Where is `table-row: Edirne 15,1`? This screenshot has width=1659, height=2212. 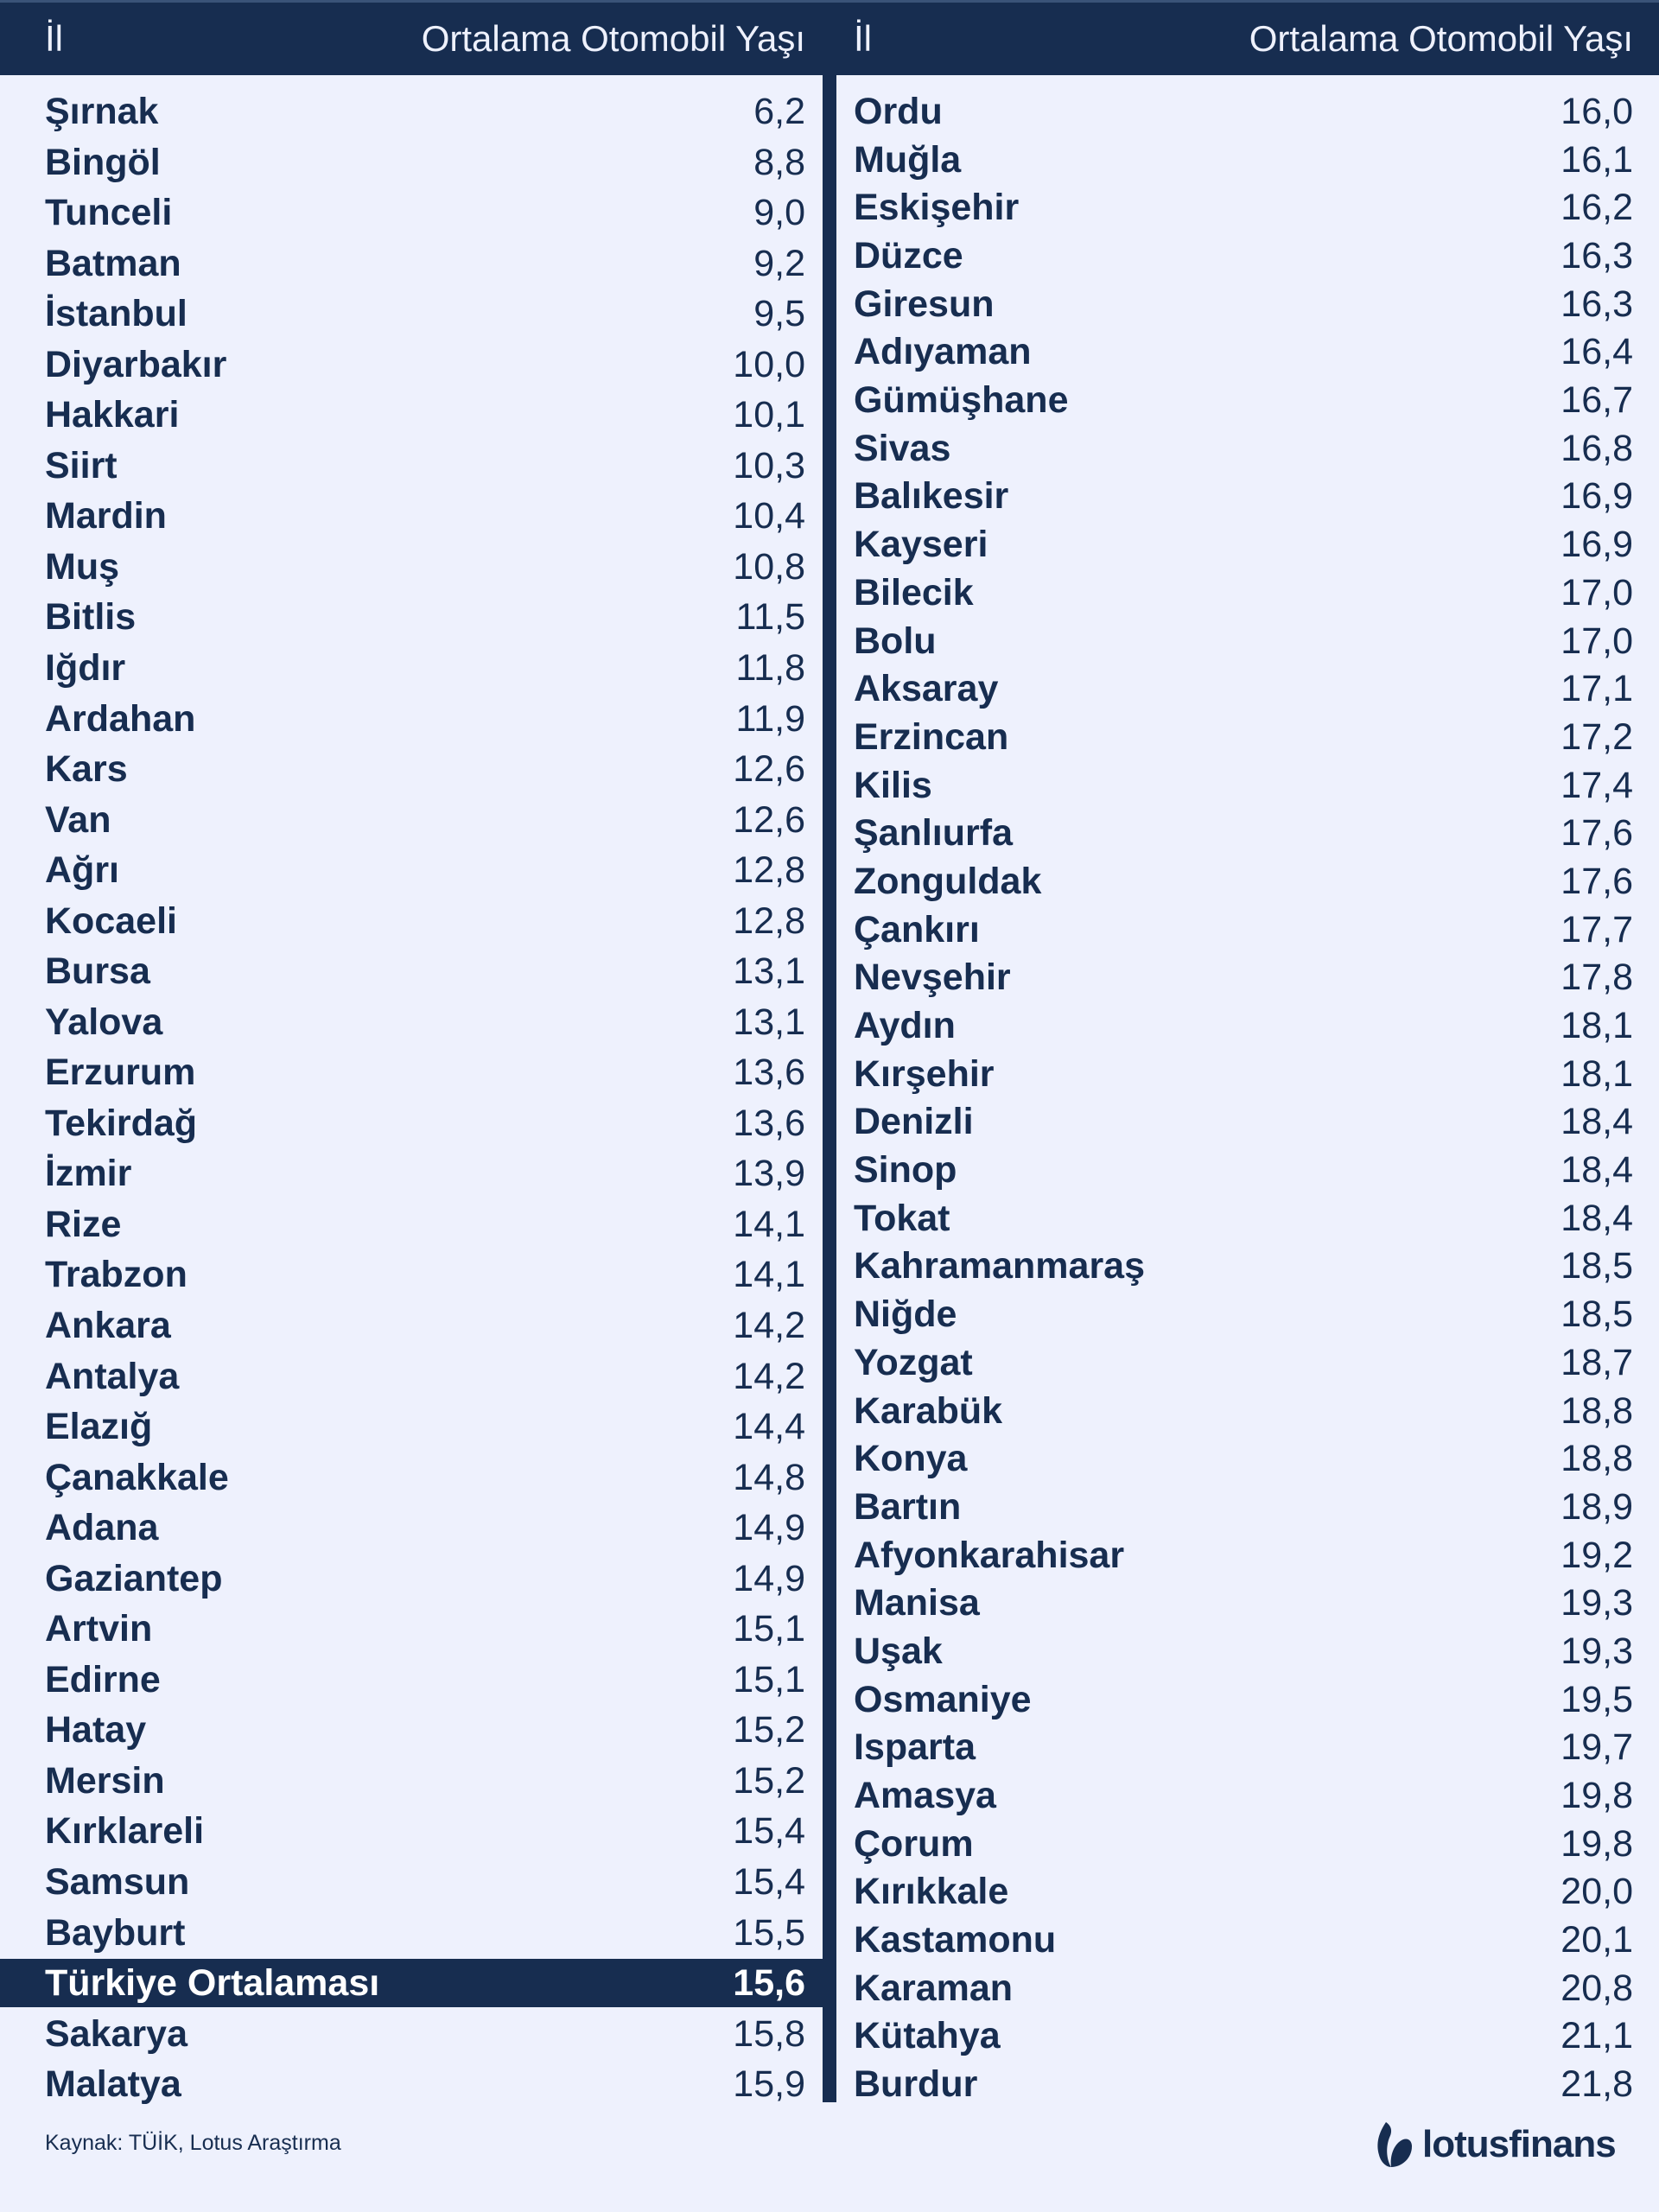 table-row: Edirne 15,1 is located at coordinates (411, 1680).